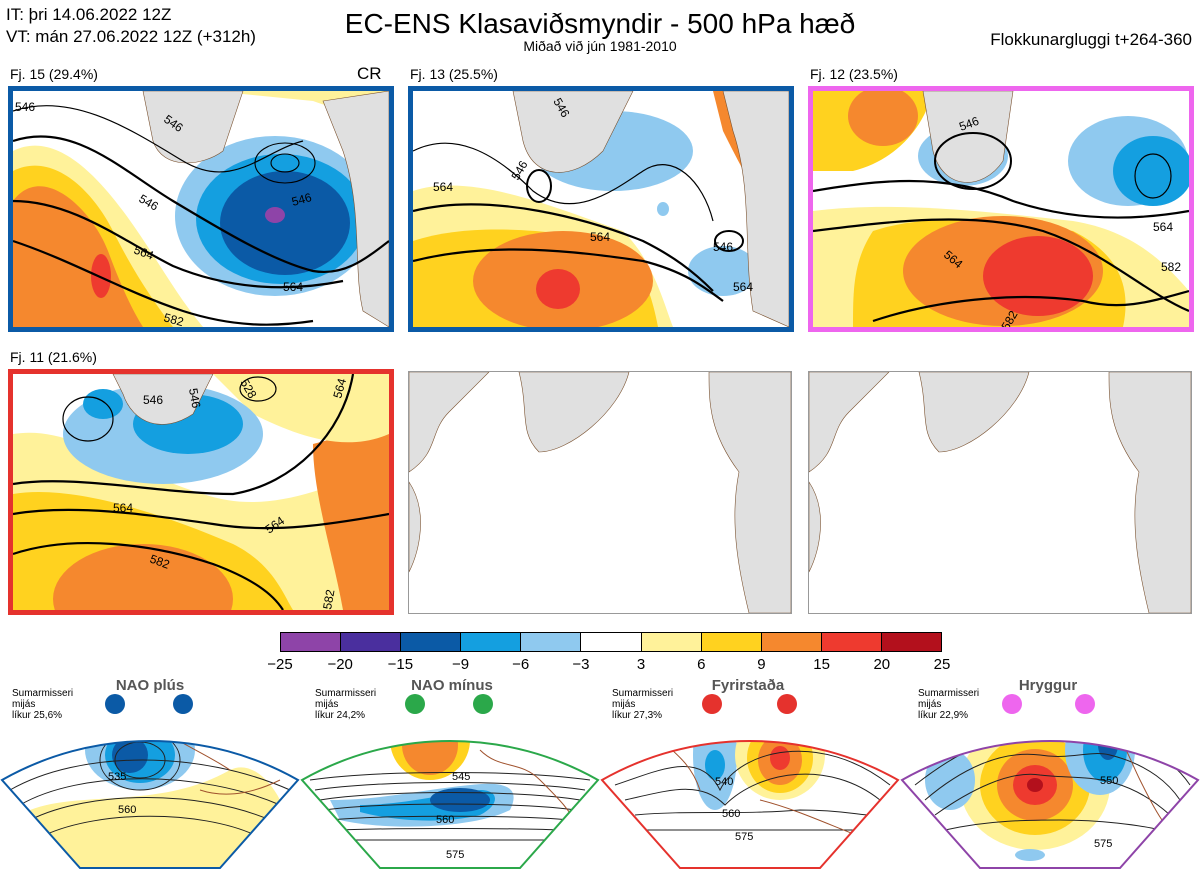 The image size is (1200, 871). I want to click on regime-contour: 545, so click(461, 777).